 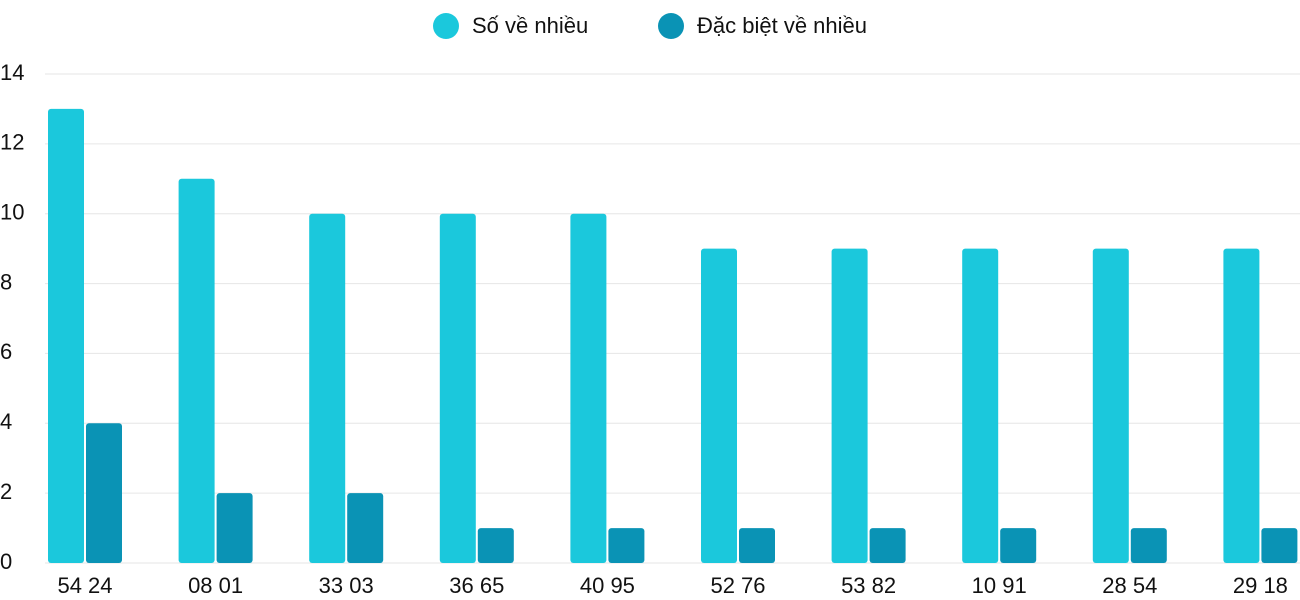 What do you see at coordinates (6, 561) in the screenshot?
I see `y-tick-label: 0` at bounding box center [6, 561].